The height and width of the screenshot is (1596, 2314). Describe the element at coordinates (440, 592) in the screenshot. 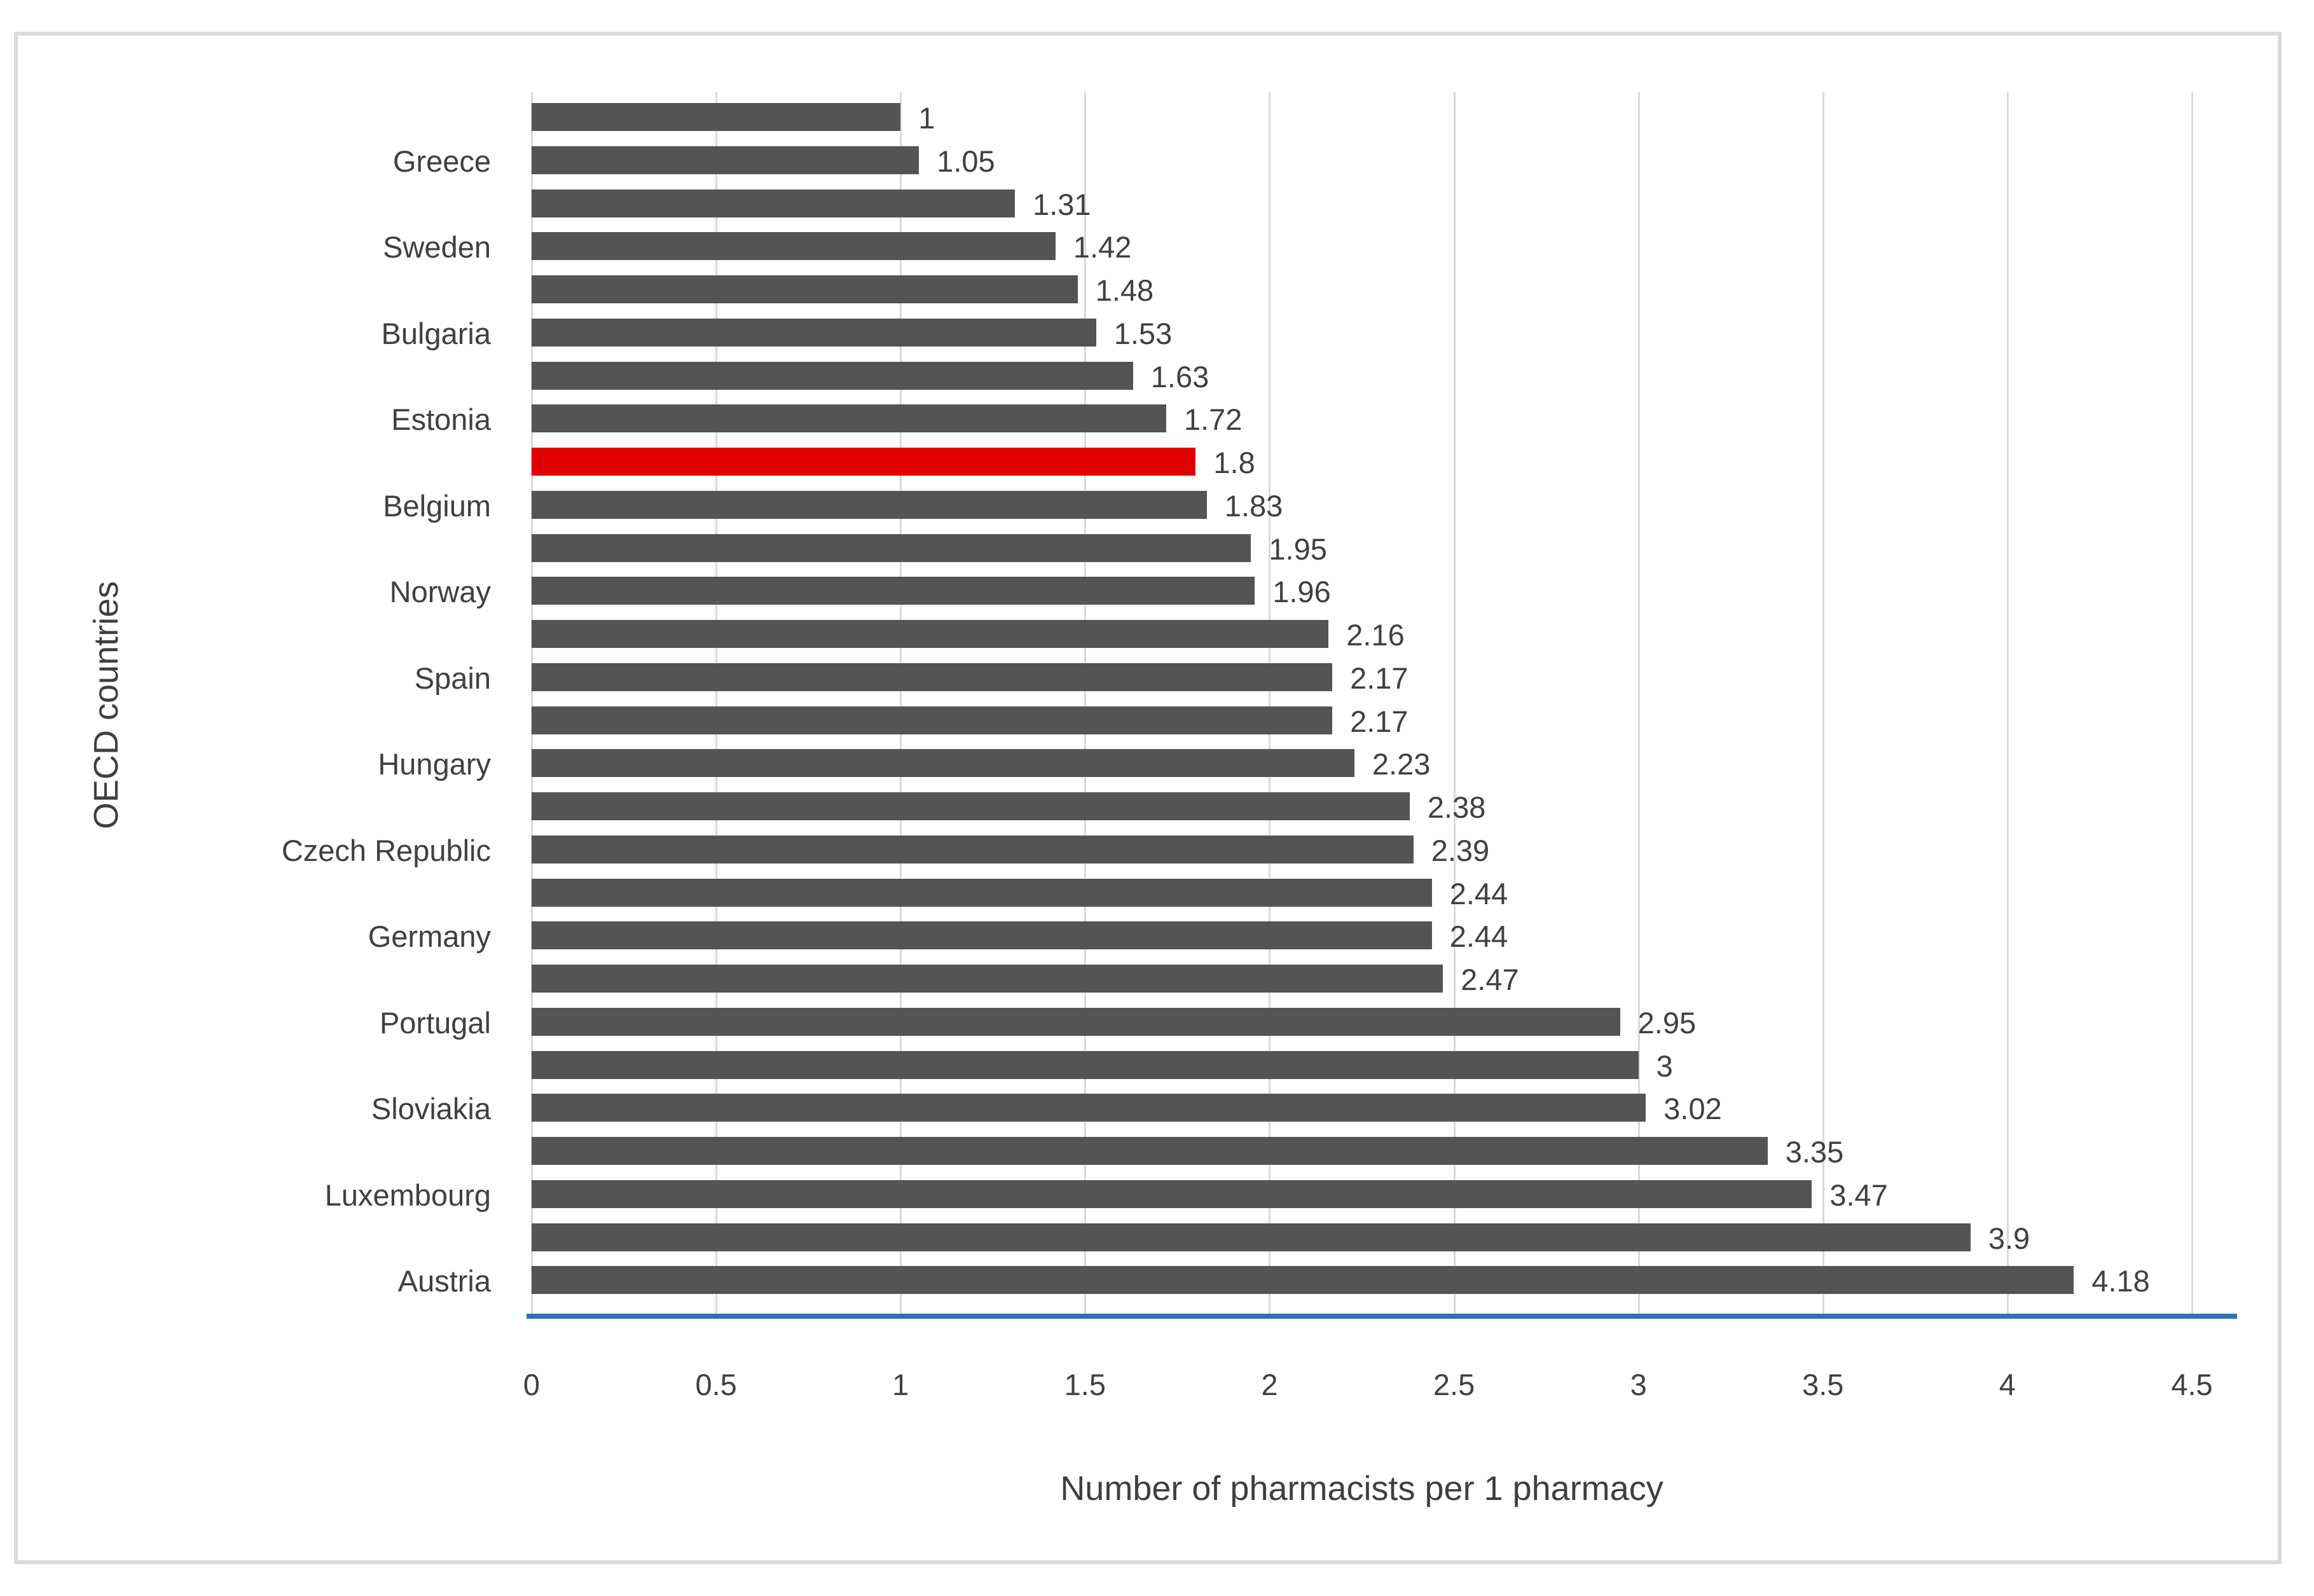

I see `country-label: Norway` at that location.